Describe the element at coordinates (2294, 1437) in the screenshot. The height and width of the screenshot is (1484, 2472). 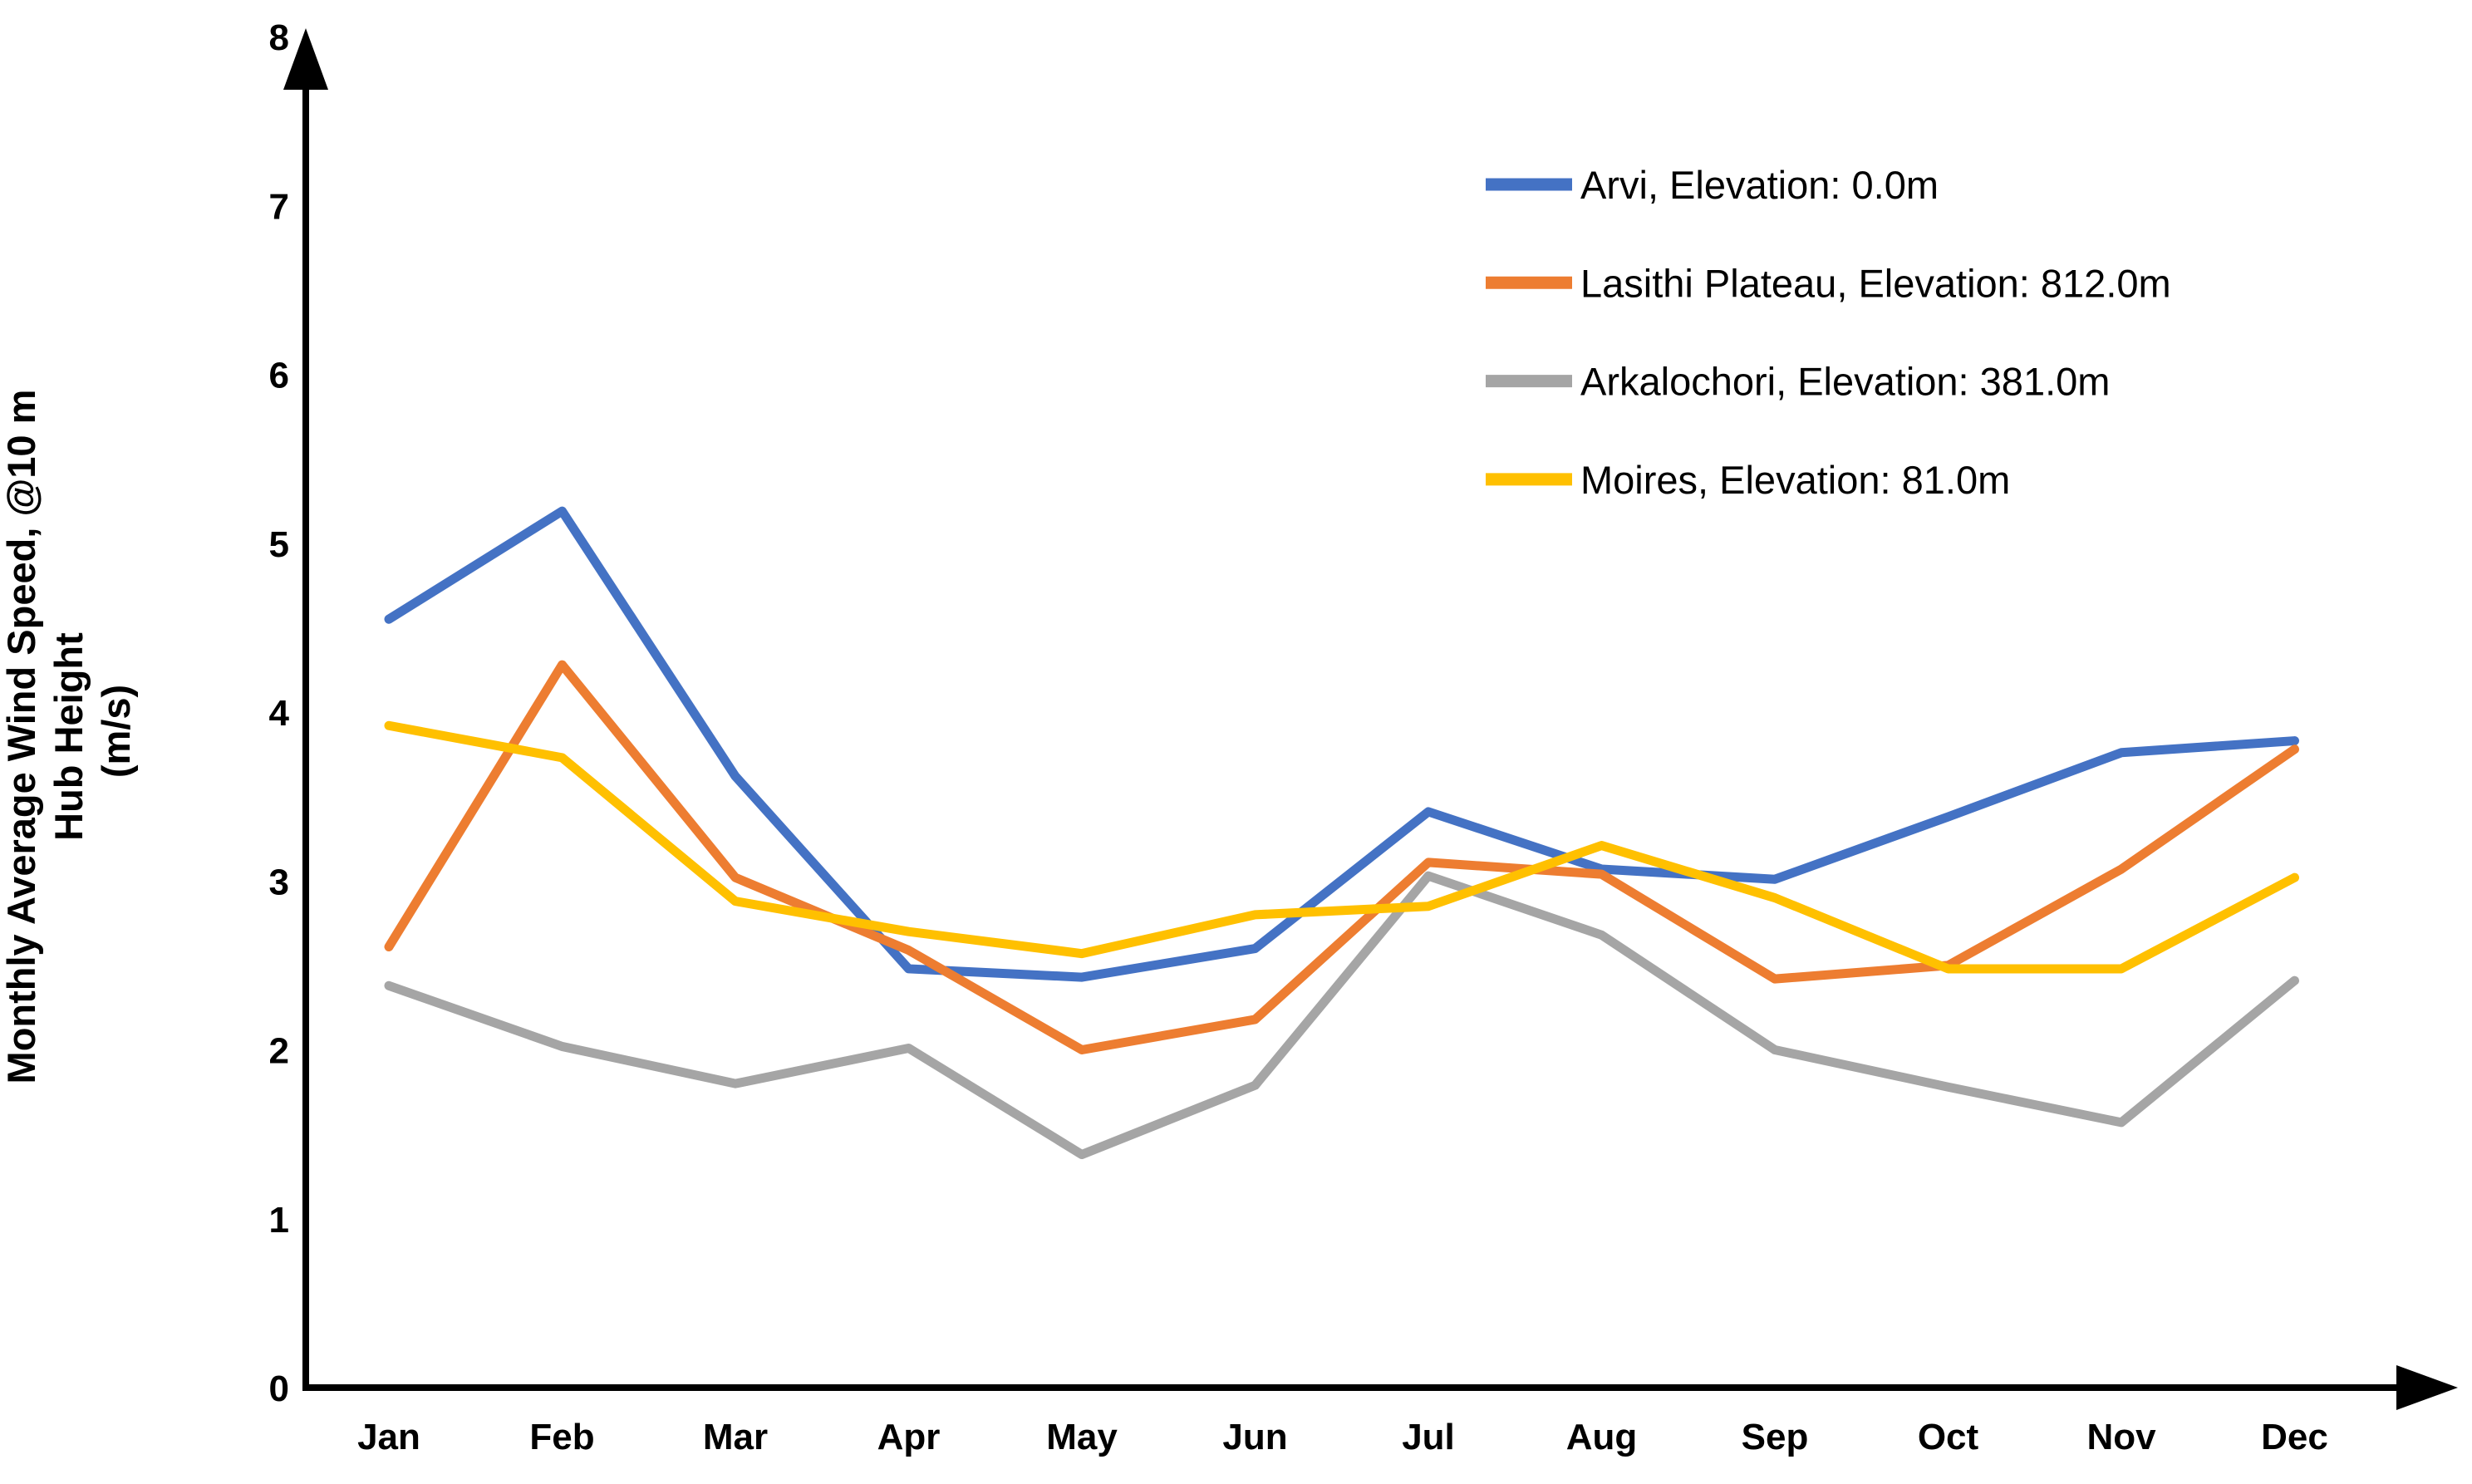
I see `x-tick-label: Dec` at that location.